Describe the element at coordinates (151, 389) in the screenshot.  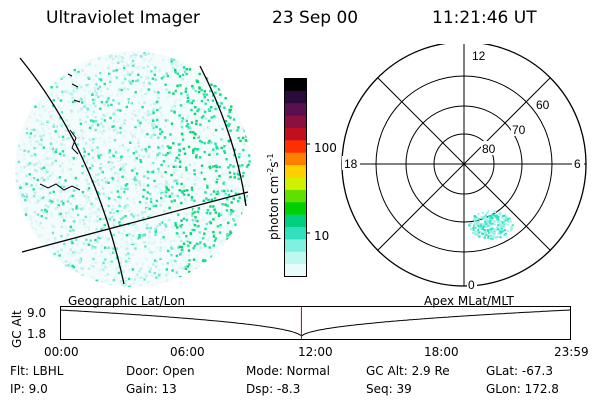
I see `gain-status: Gain: 13` at that location.